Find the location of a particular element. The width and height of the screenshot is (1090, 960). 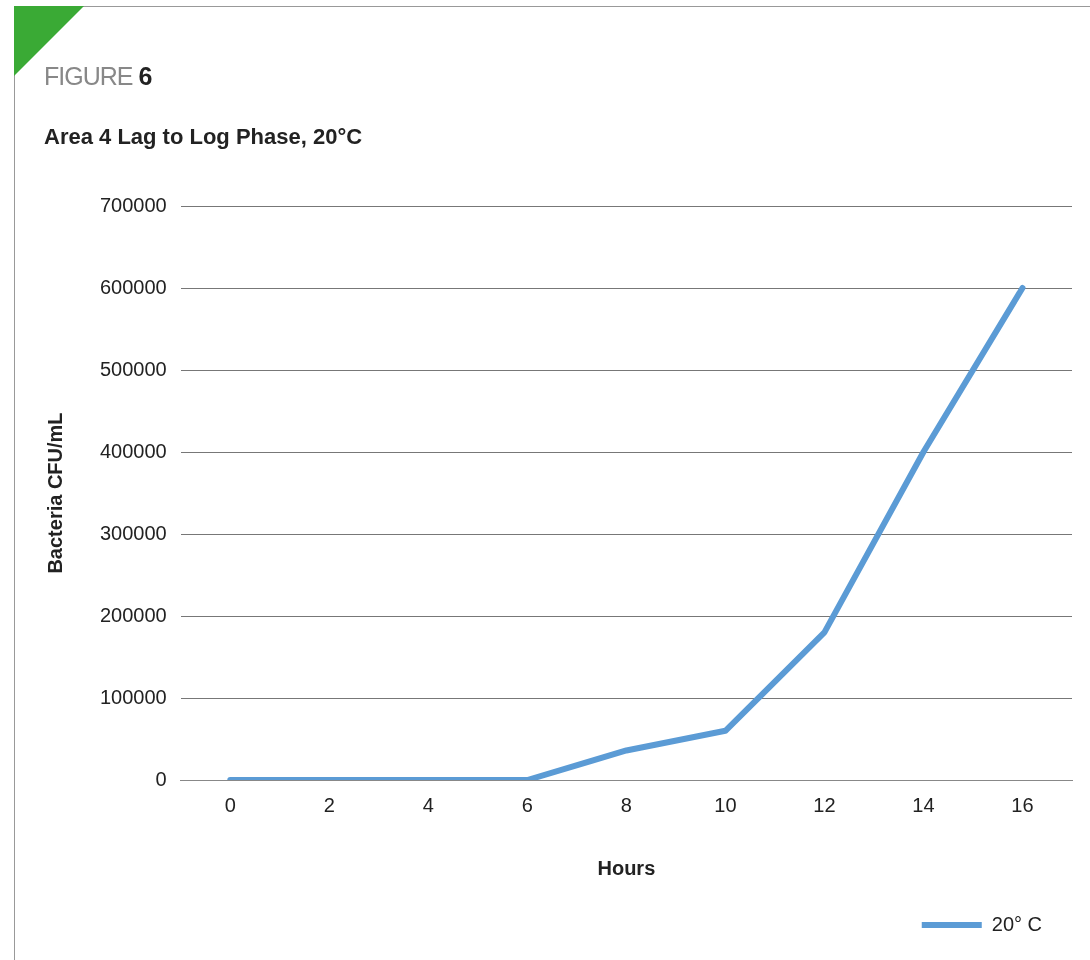

x-tick-label: 16 is located at coordinates (1022, 804).